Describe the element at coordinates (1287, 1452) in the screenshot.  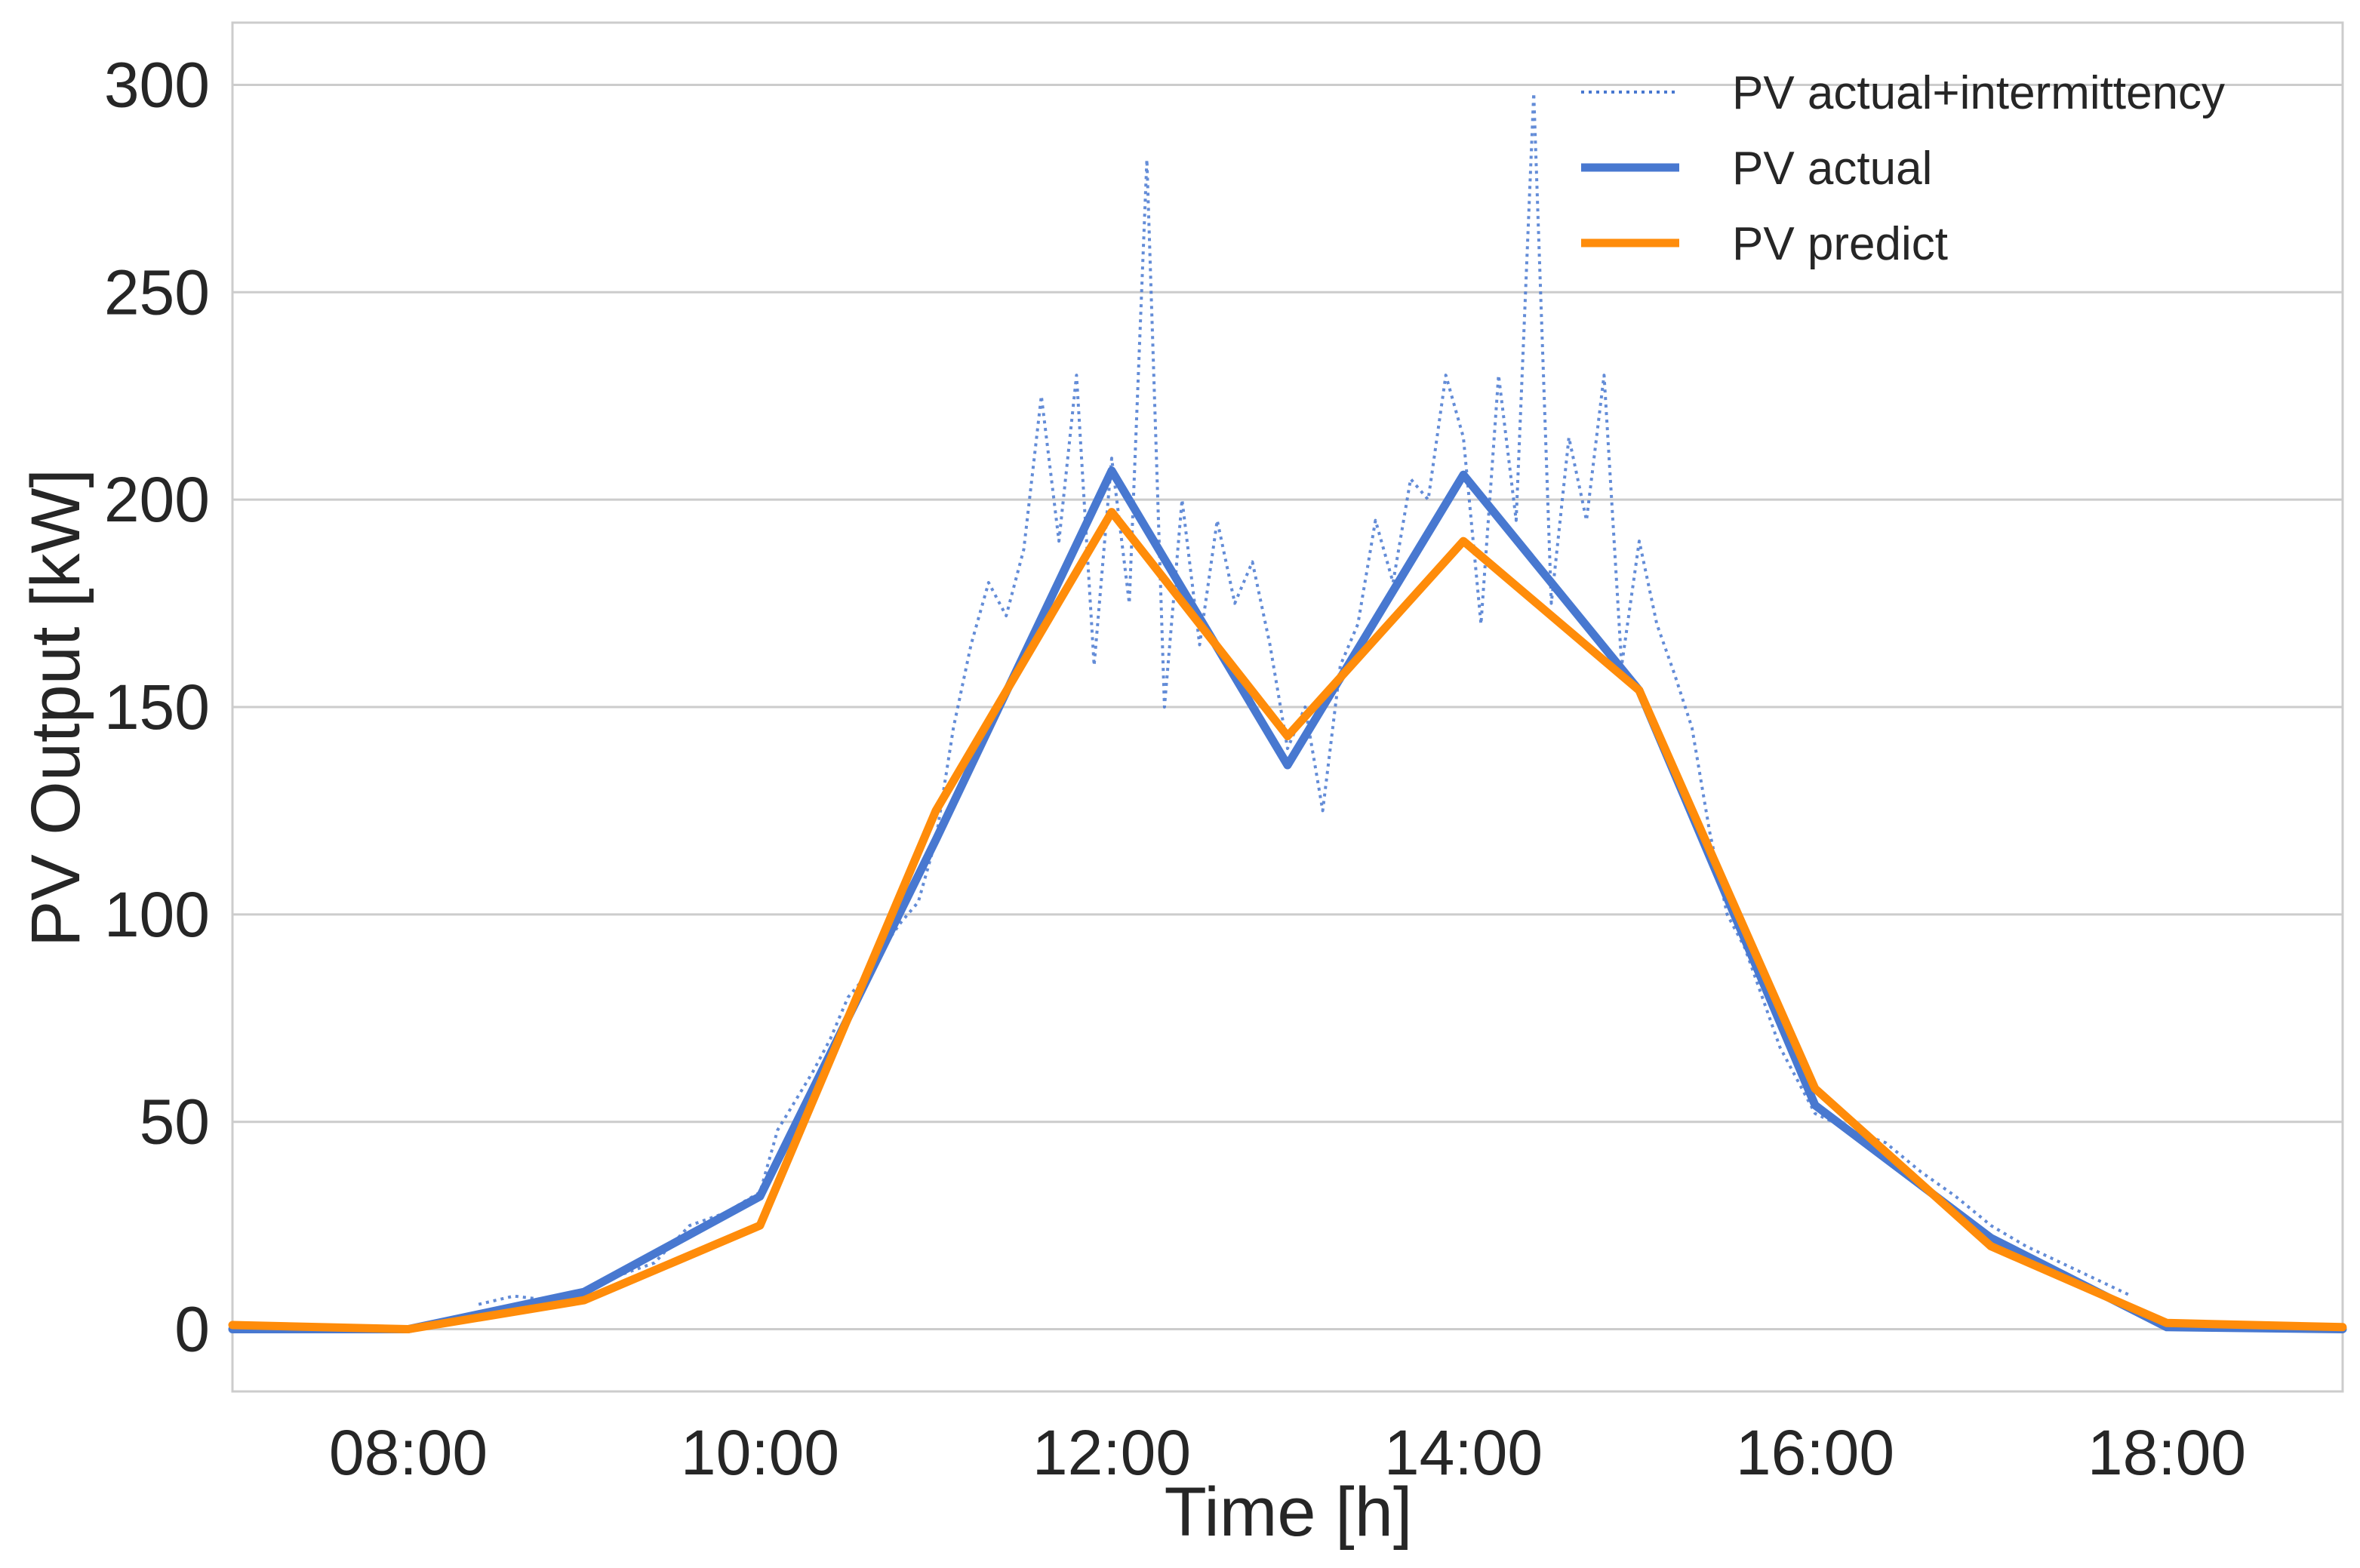
I see `x-tick-labels: 08:00 10:00 12:00 14:00 16:00 18:00` at that location.